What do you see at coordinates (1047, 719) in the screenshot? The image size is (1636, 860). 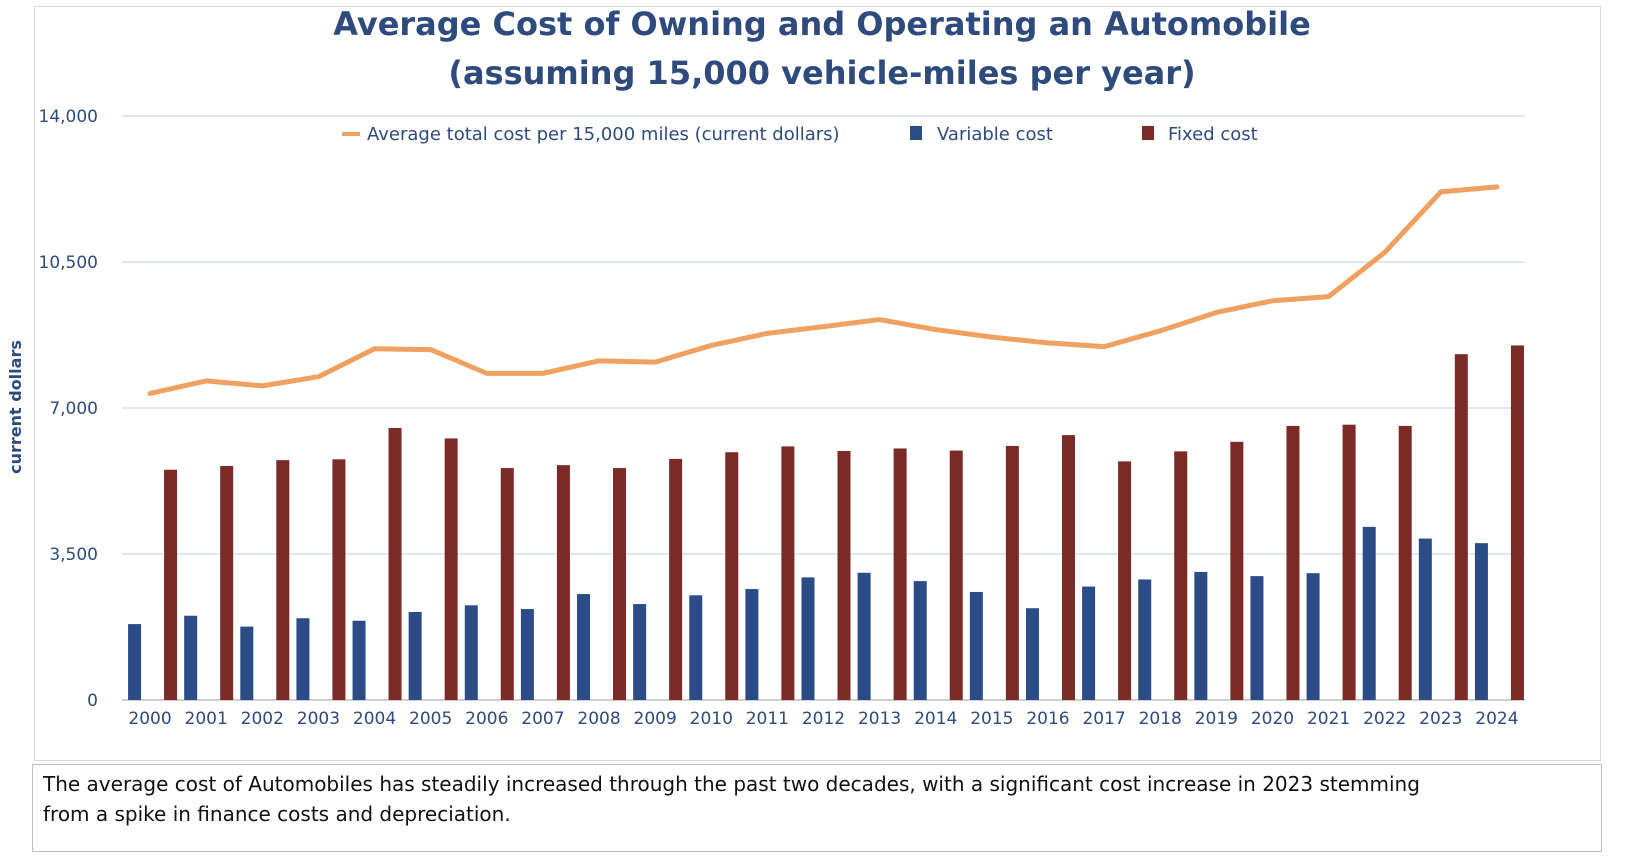 I see `x-tick-label: 2016` at bounding box center [1047, 719].